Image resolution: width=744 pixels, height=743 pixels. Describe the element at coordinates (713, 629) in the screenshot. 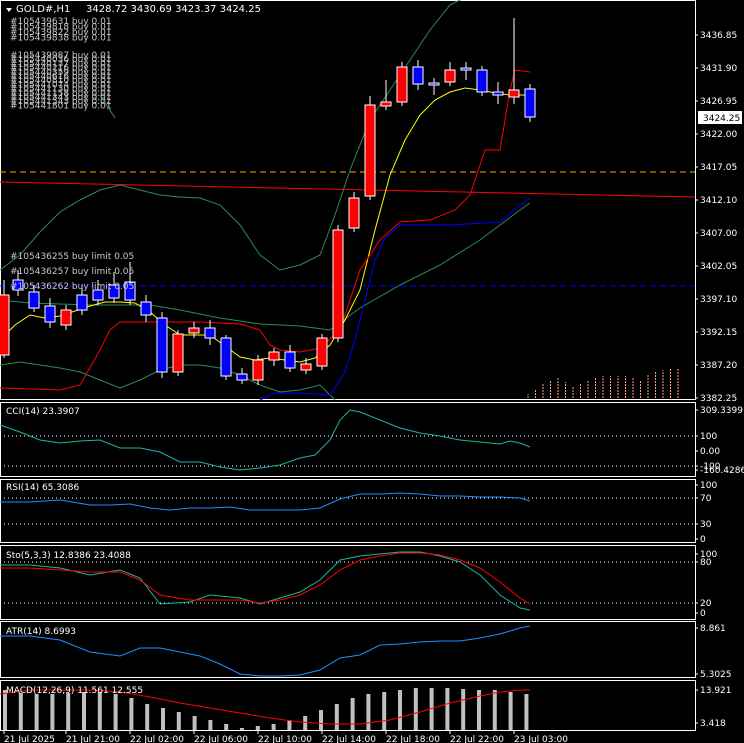

I see `atr-axis-tick-label: 8.861` at that location.